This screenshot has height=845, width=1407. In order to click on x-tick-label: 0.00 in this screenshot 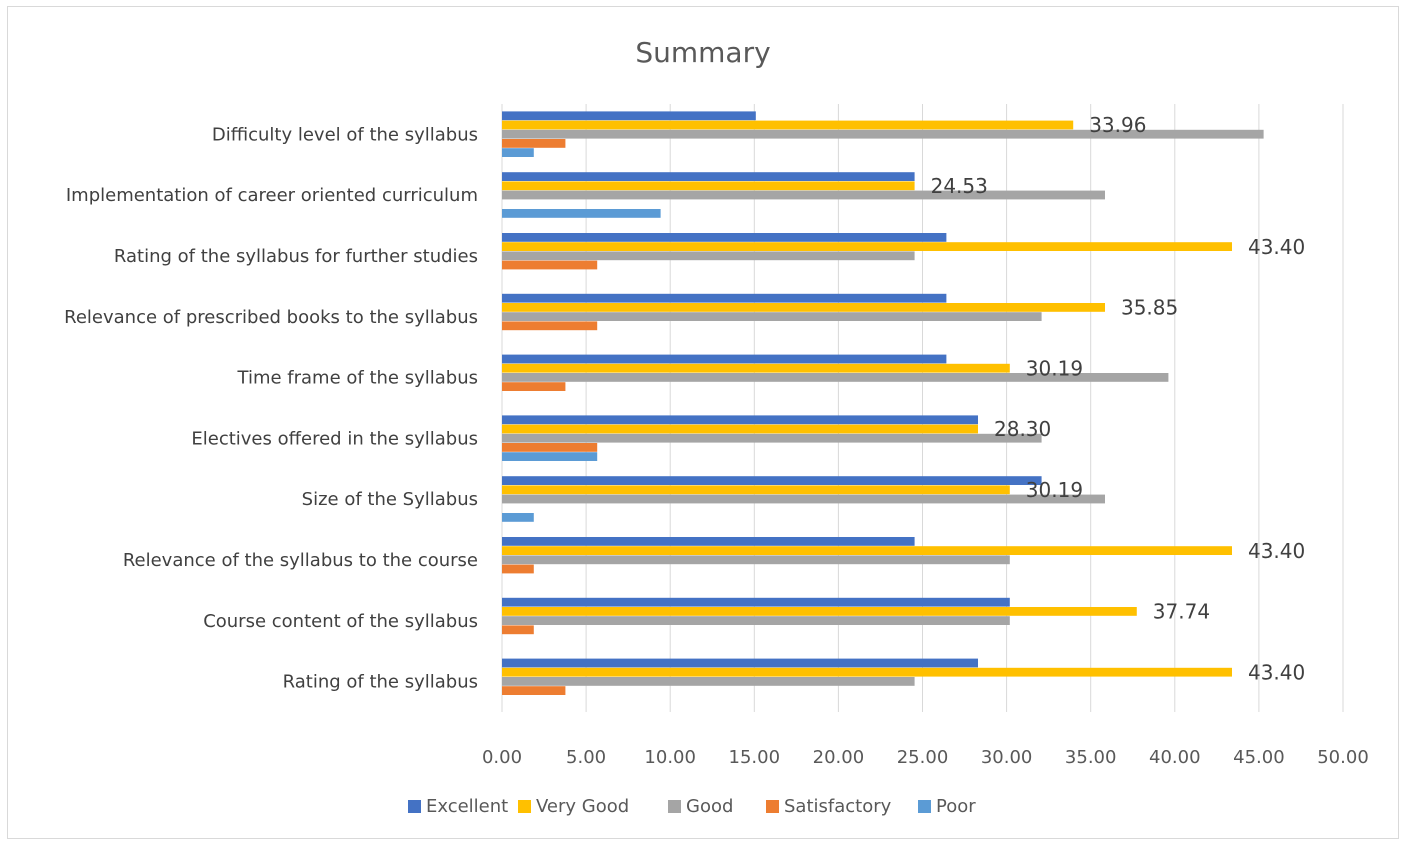, I will do `click(502, 757)`.